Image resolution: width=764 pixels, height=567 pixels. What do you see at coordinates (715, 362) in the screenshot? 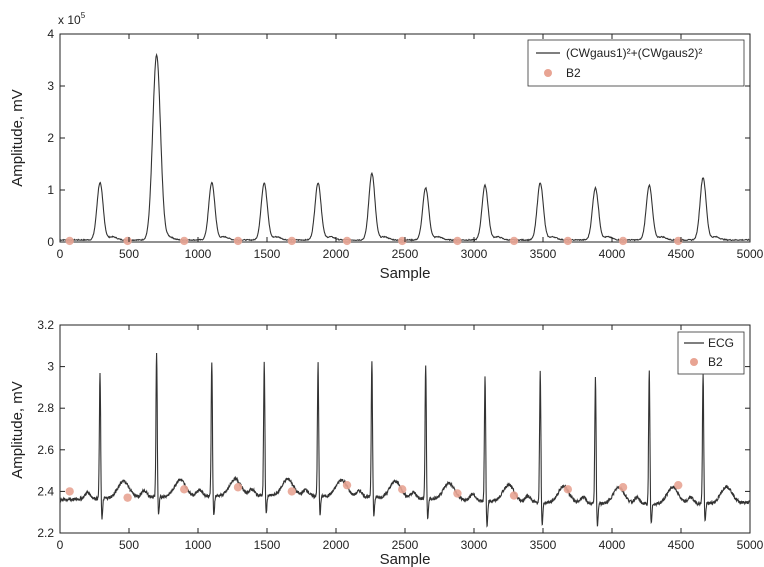
I see `bottom-legend-label-b2: B2` at bounding box center [715, 362].